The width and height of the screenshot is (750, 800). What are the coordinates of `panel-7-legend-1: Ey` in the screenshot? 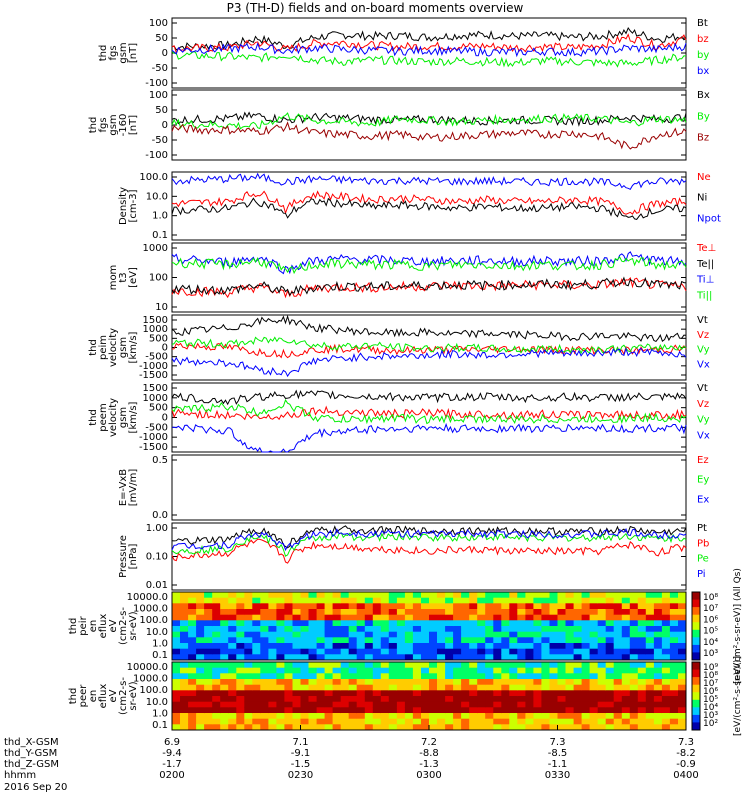 It's located at (703, 480).